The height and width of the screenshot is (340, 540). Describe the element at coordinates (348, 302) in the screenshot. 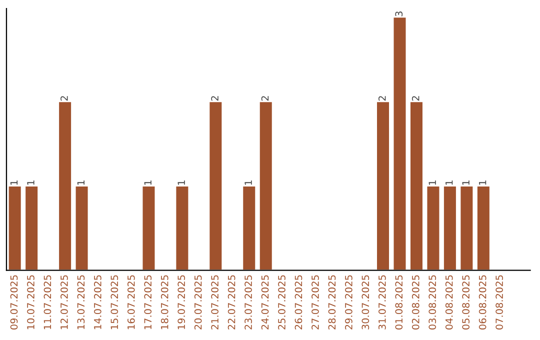

I see `x-tick-label: 29.07.2025` at that location.